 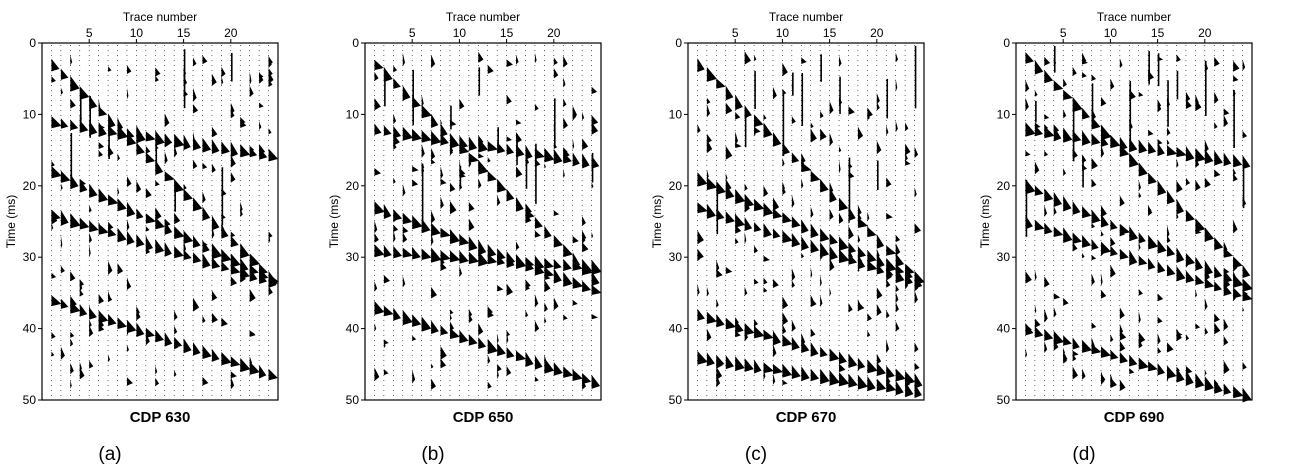 I want to click on x-tick-label: 5, so click(x=89, y=33).